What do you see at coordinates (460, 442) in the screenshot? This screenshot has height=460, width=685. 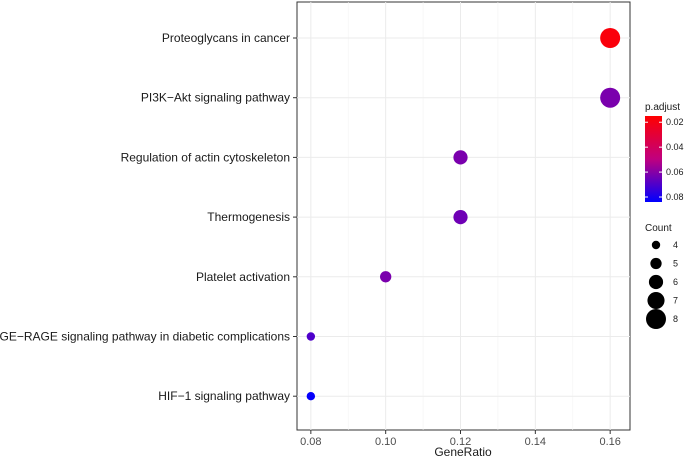 I see `x-tick-label: 0.12` at bounding box center [460, 442].